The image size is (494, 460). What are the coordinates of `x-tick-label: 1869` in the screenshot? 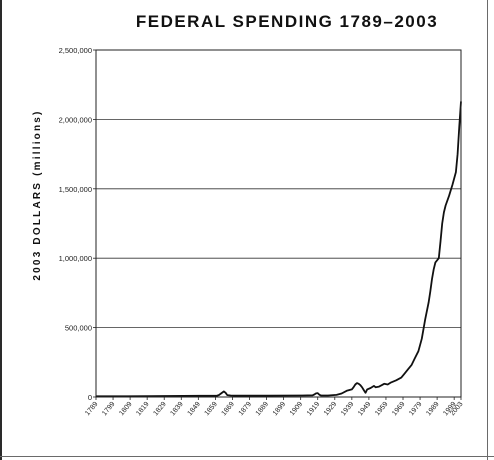 It's located at (228, 409).